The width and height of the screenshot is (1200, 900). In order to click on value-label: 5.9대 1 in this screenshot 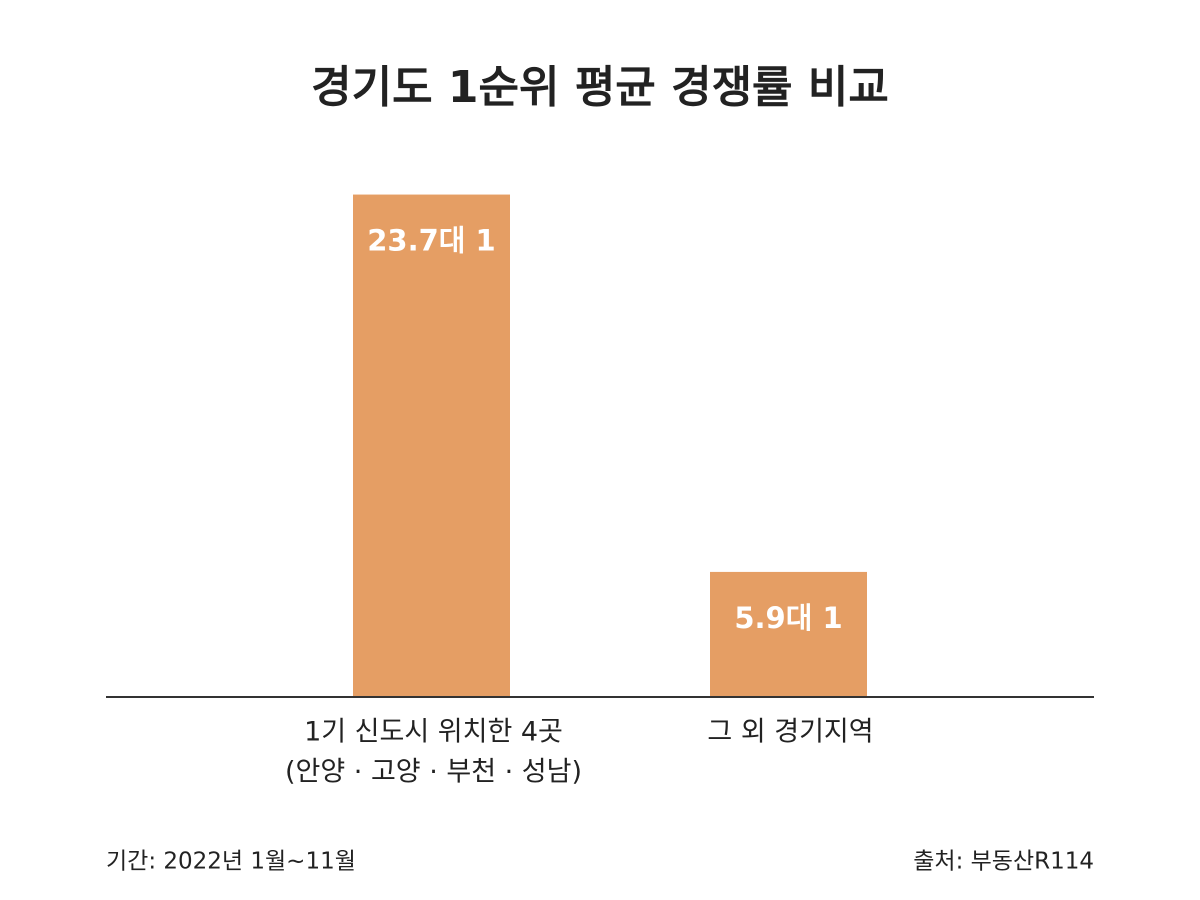, I will do `click(788, 618)`.